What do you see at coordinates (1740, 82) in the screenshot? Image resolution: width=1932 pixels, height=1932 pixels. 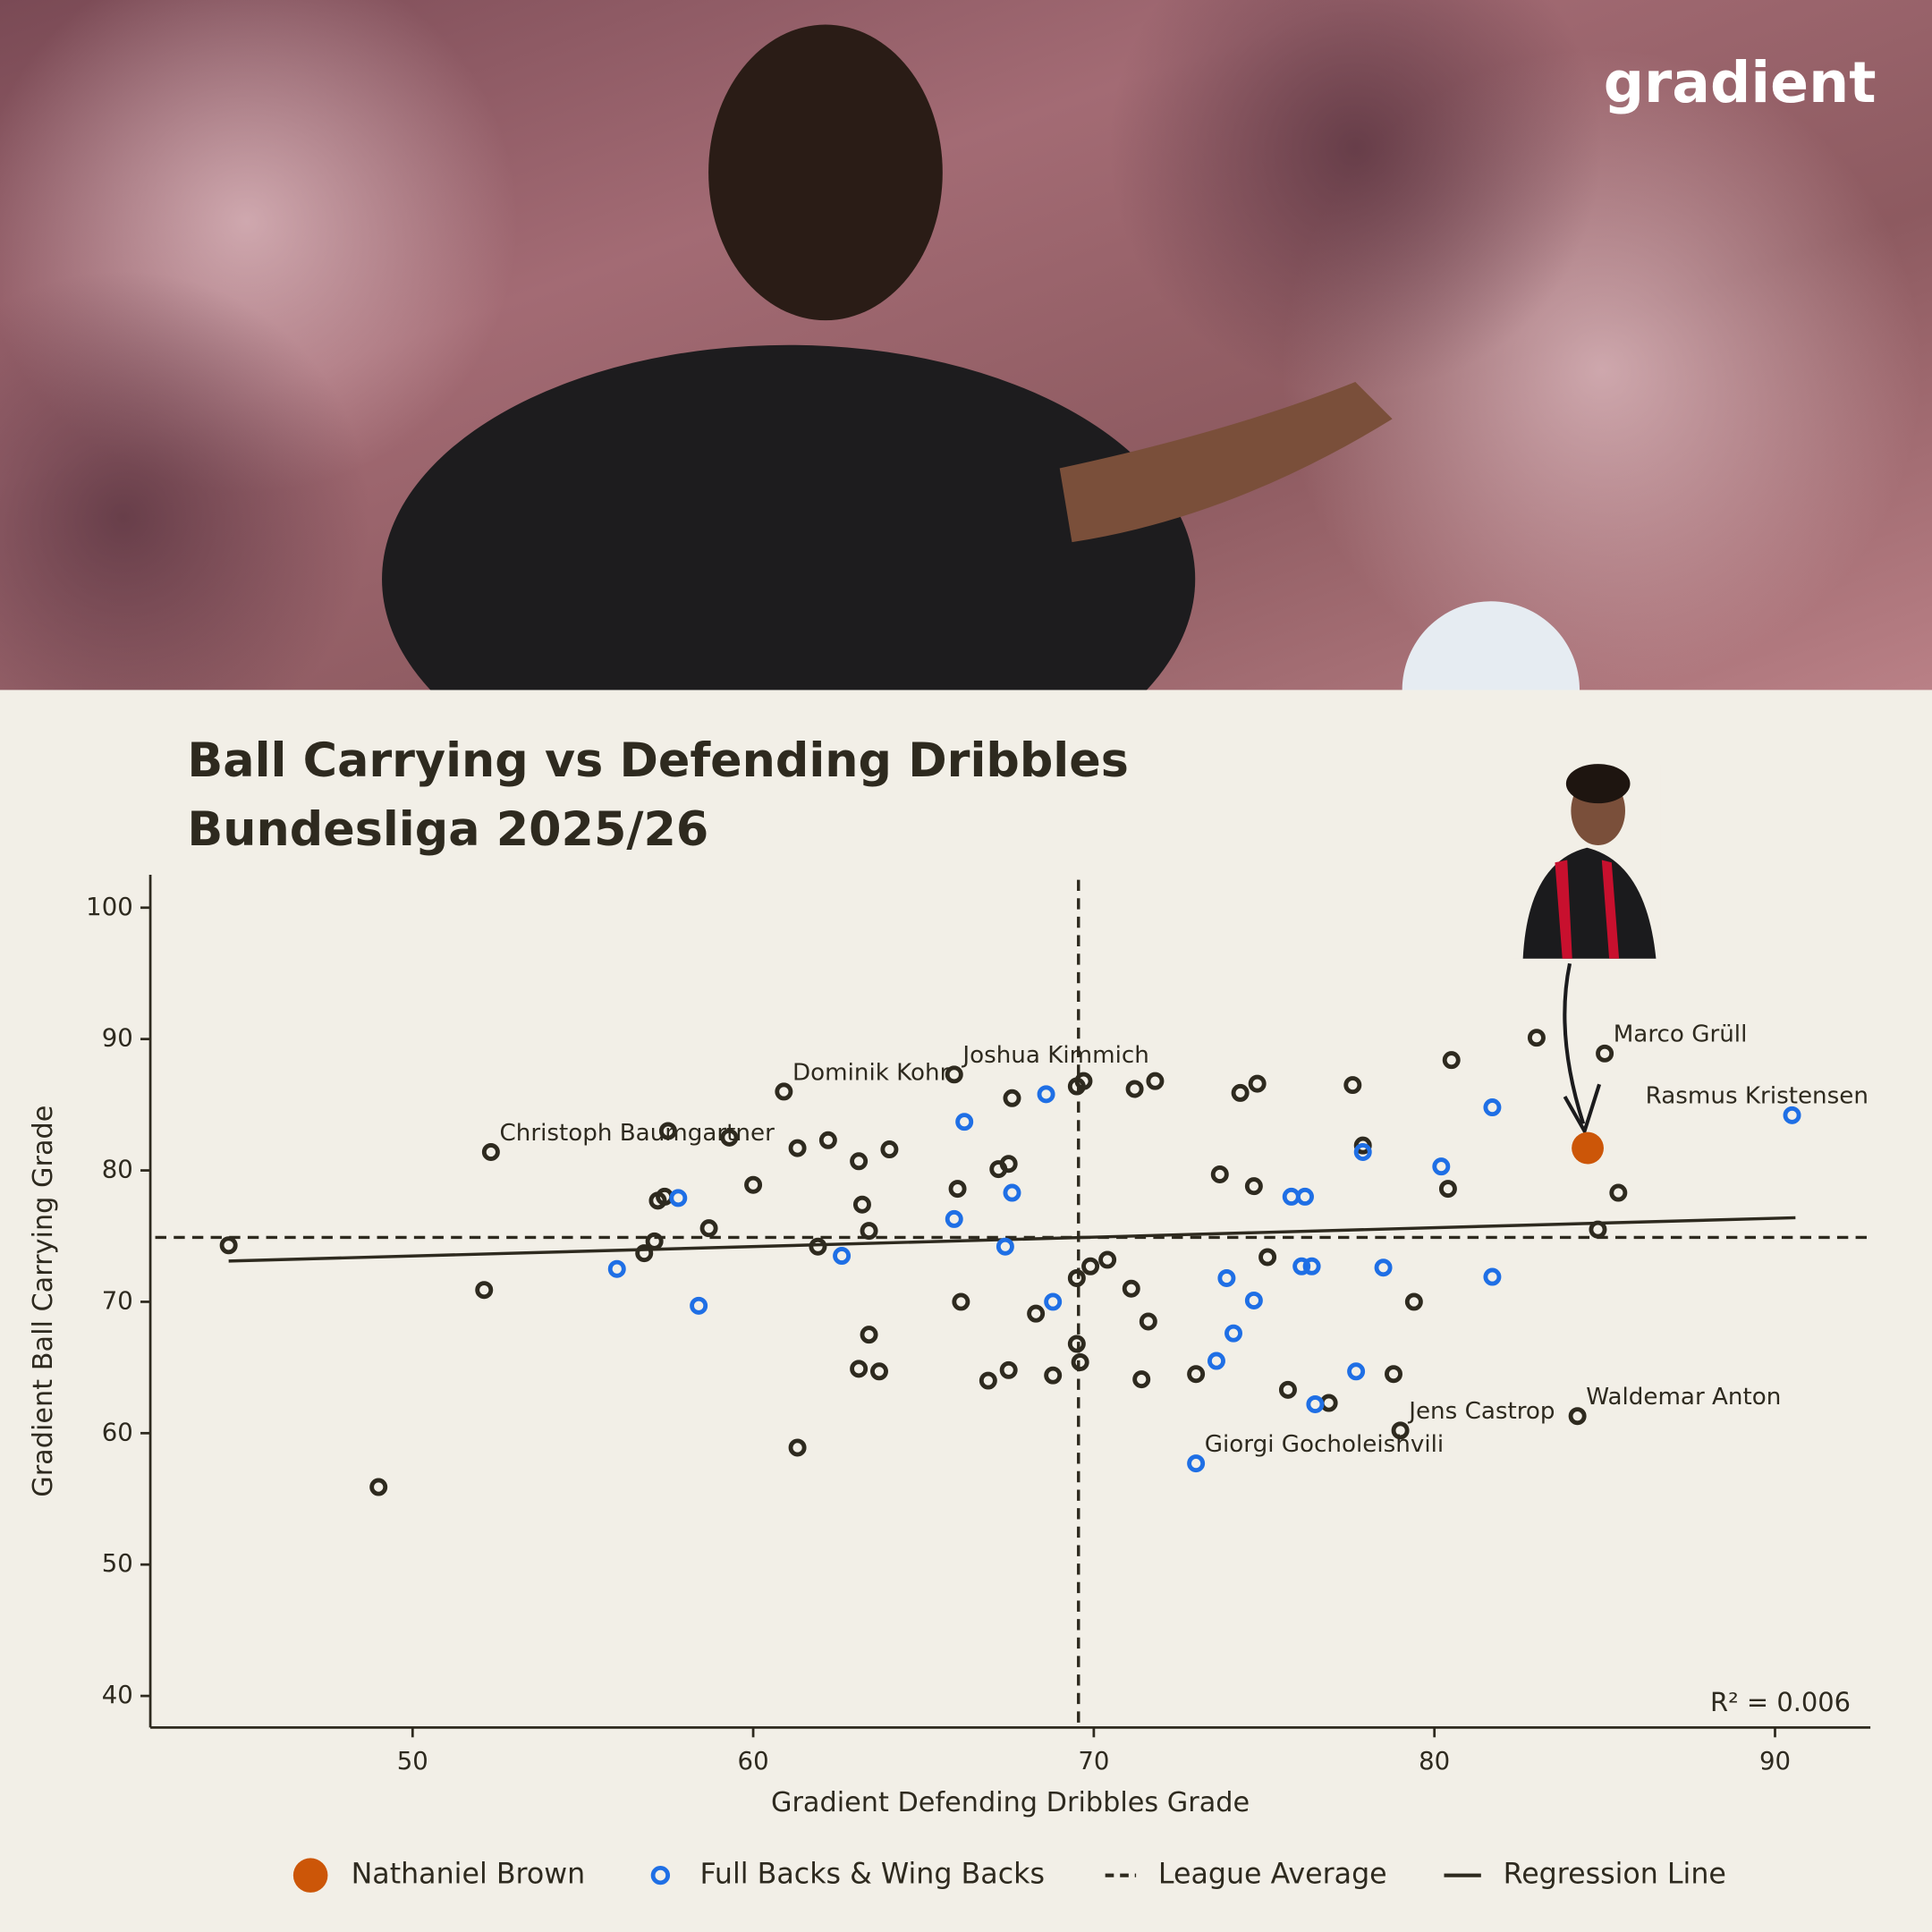 I see `brand-logo: gradient` at bounding box center [1740, 82].